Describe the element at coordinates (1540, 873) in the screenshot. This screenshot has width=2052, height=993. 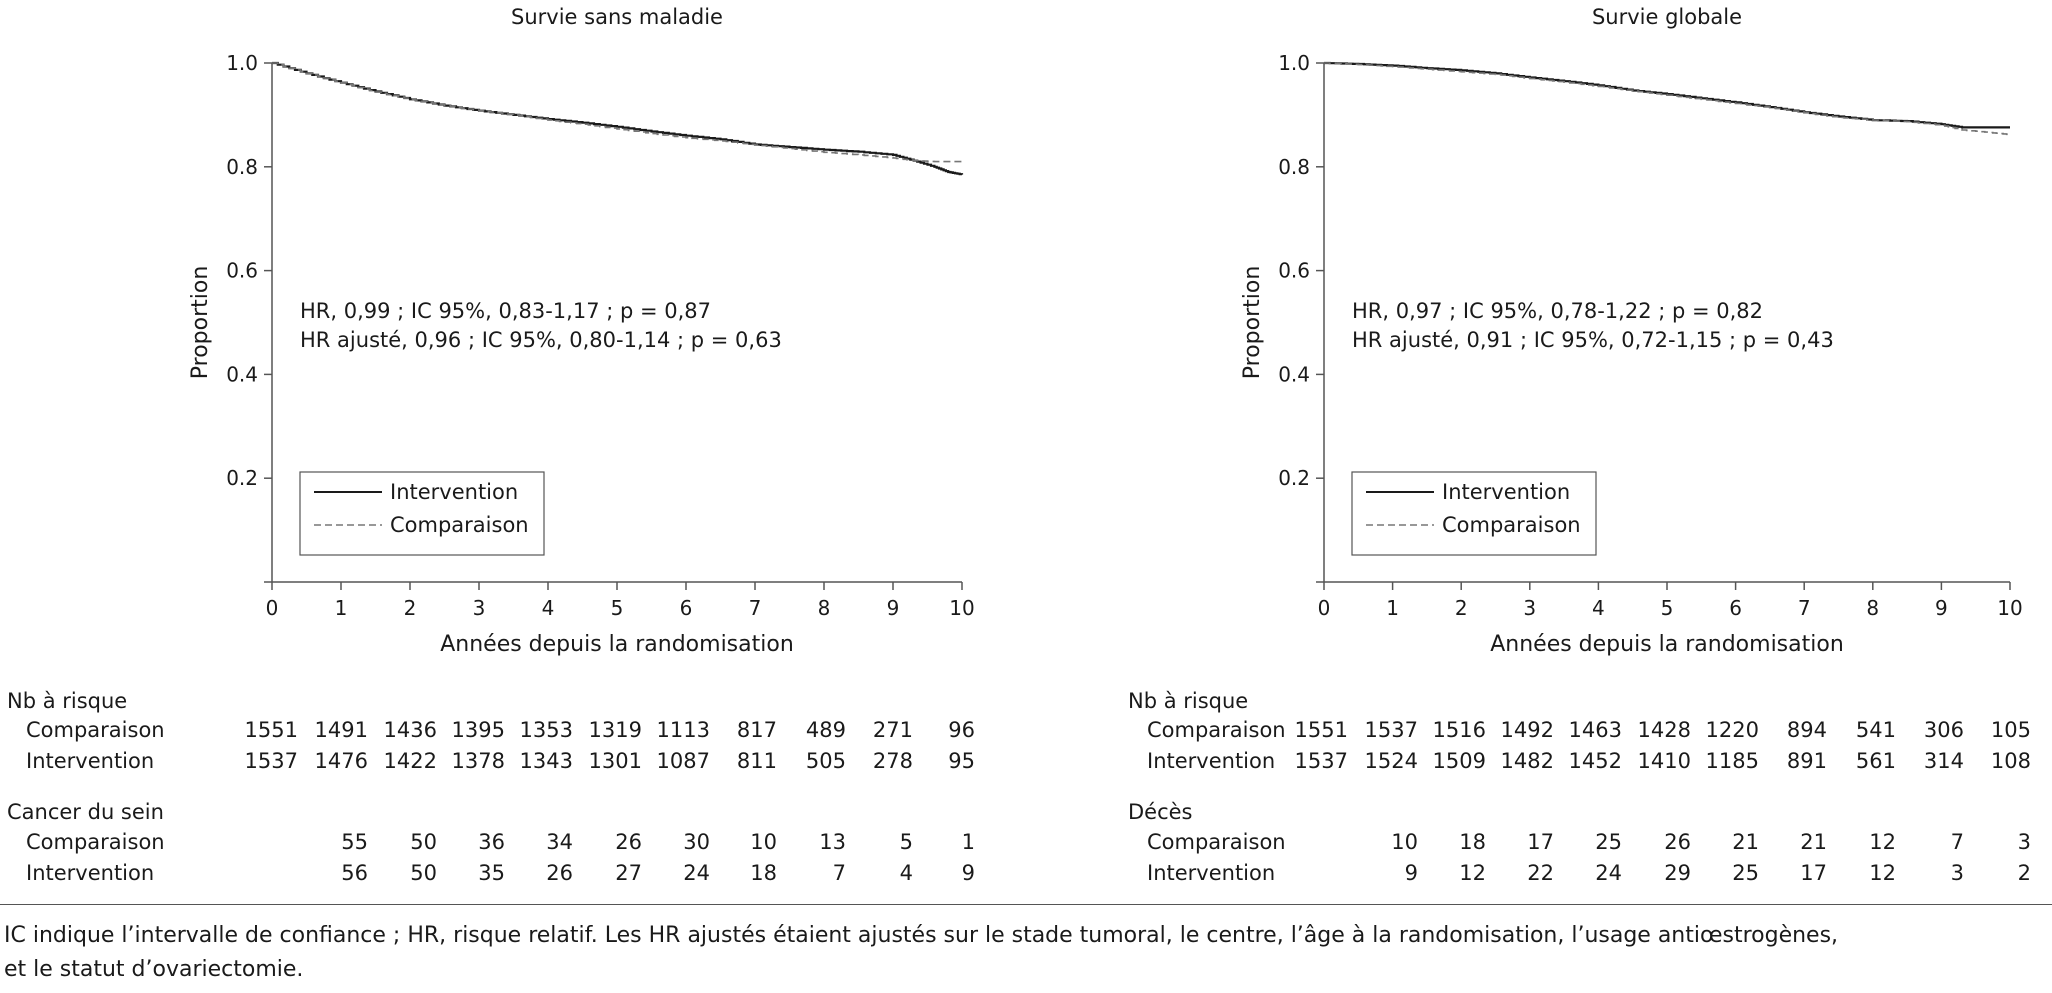
I see `table-cell: 22` at that location.